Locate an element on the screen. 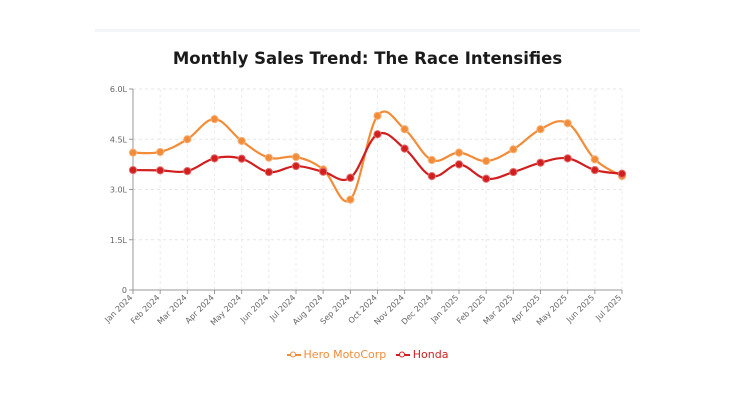 The width and height of the screenshot is (735, 413). legend-label-honda: Honda is located at coordinates (430, 354).